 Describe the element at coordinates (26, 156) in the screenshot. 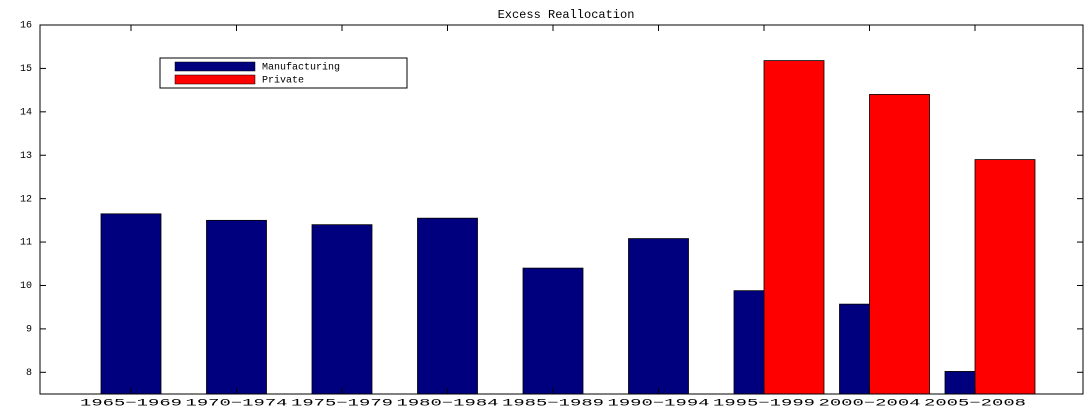

I see `y-tick-label: 13` at that location.